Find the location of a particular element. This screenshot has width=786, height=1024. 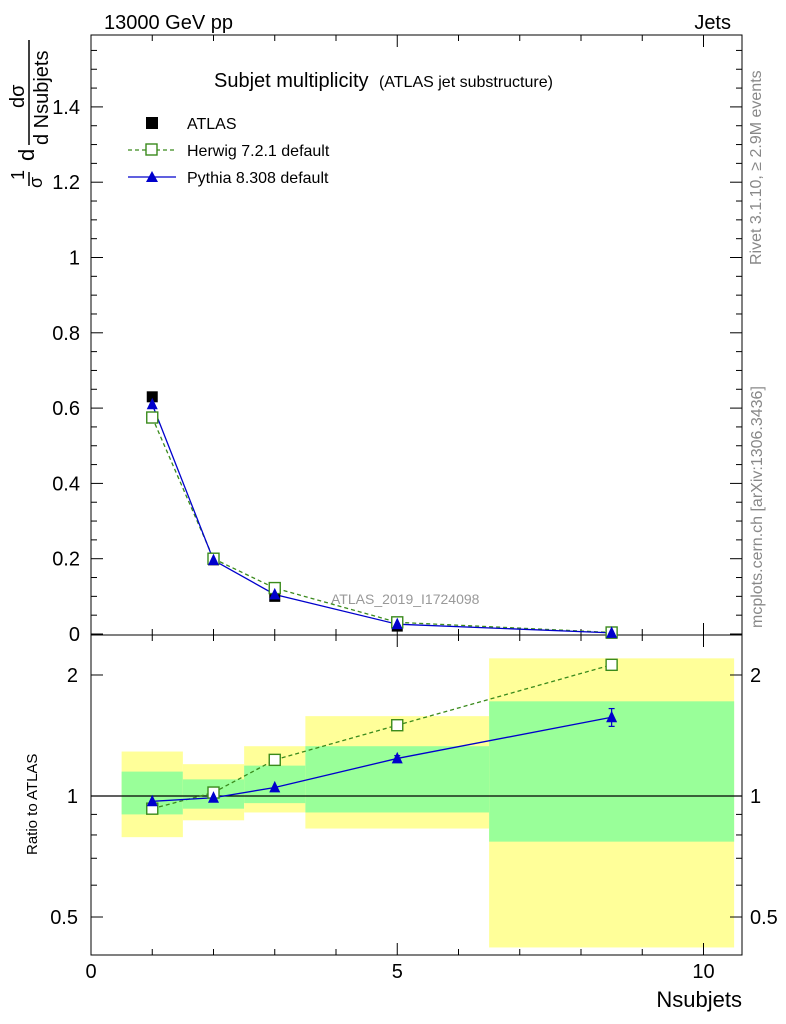

ratio-series is located at coordinates (382, 736).